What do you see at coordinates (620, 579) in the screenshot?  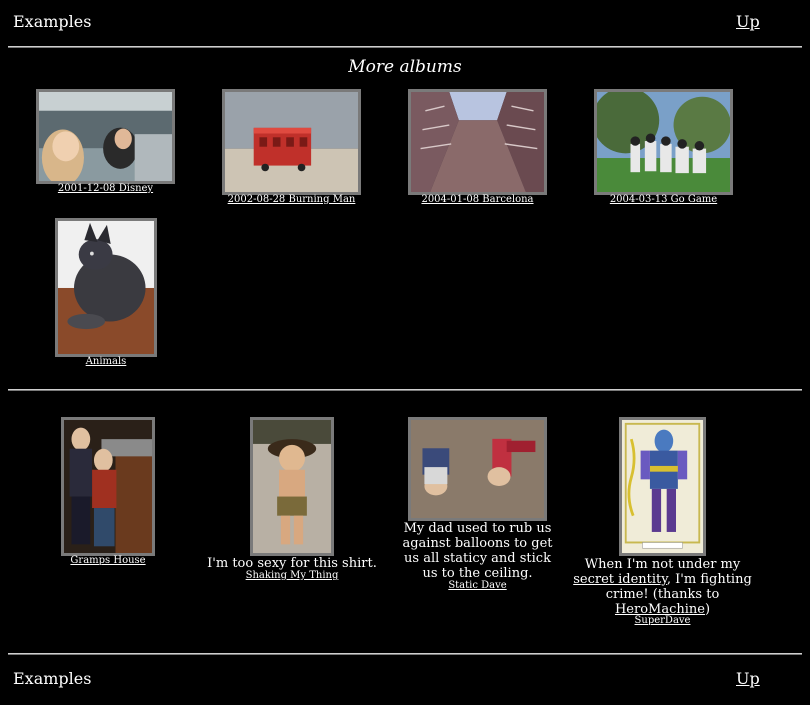 I see `secret-identity-link: secret identity` at bounding box center [620, 579].